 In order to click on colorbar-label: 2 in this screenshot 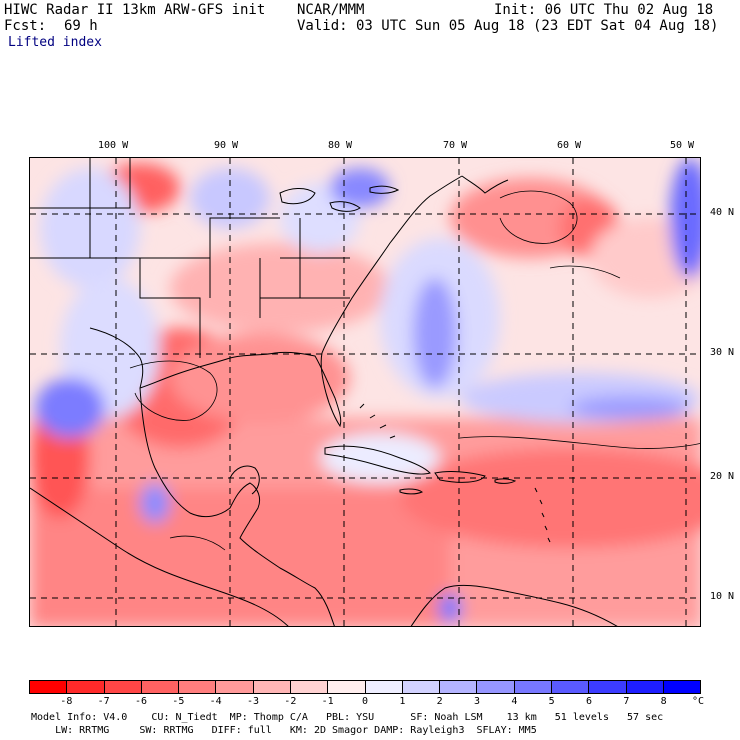, I will do `click(439, 701)`.